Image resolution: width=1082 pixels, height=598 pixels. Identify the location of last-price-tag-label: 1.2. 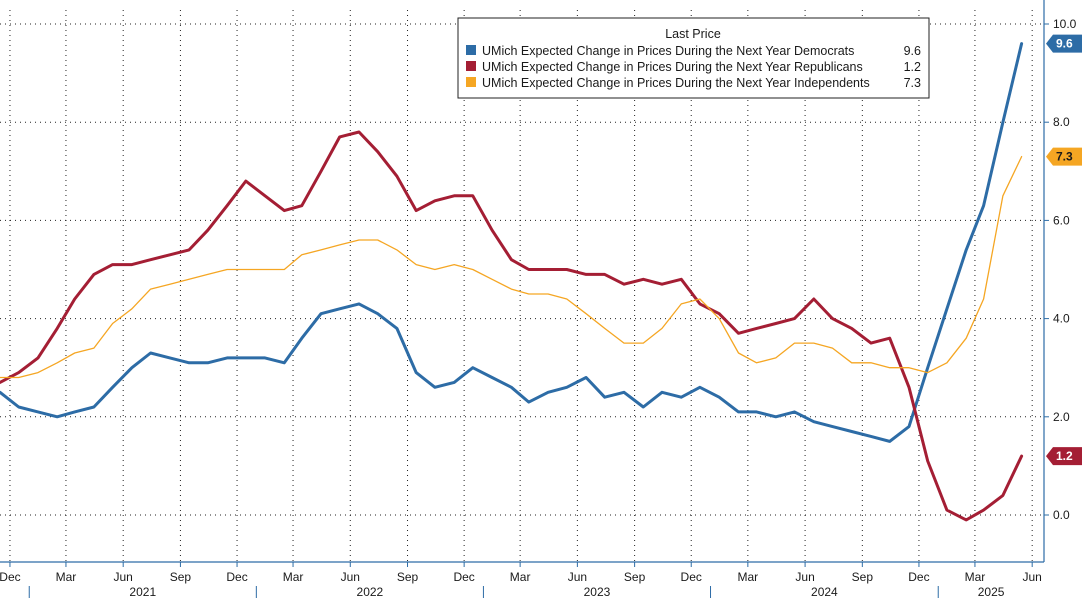
(1064, 456).